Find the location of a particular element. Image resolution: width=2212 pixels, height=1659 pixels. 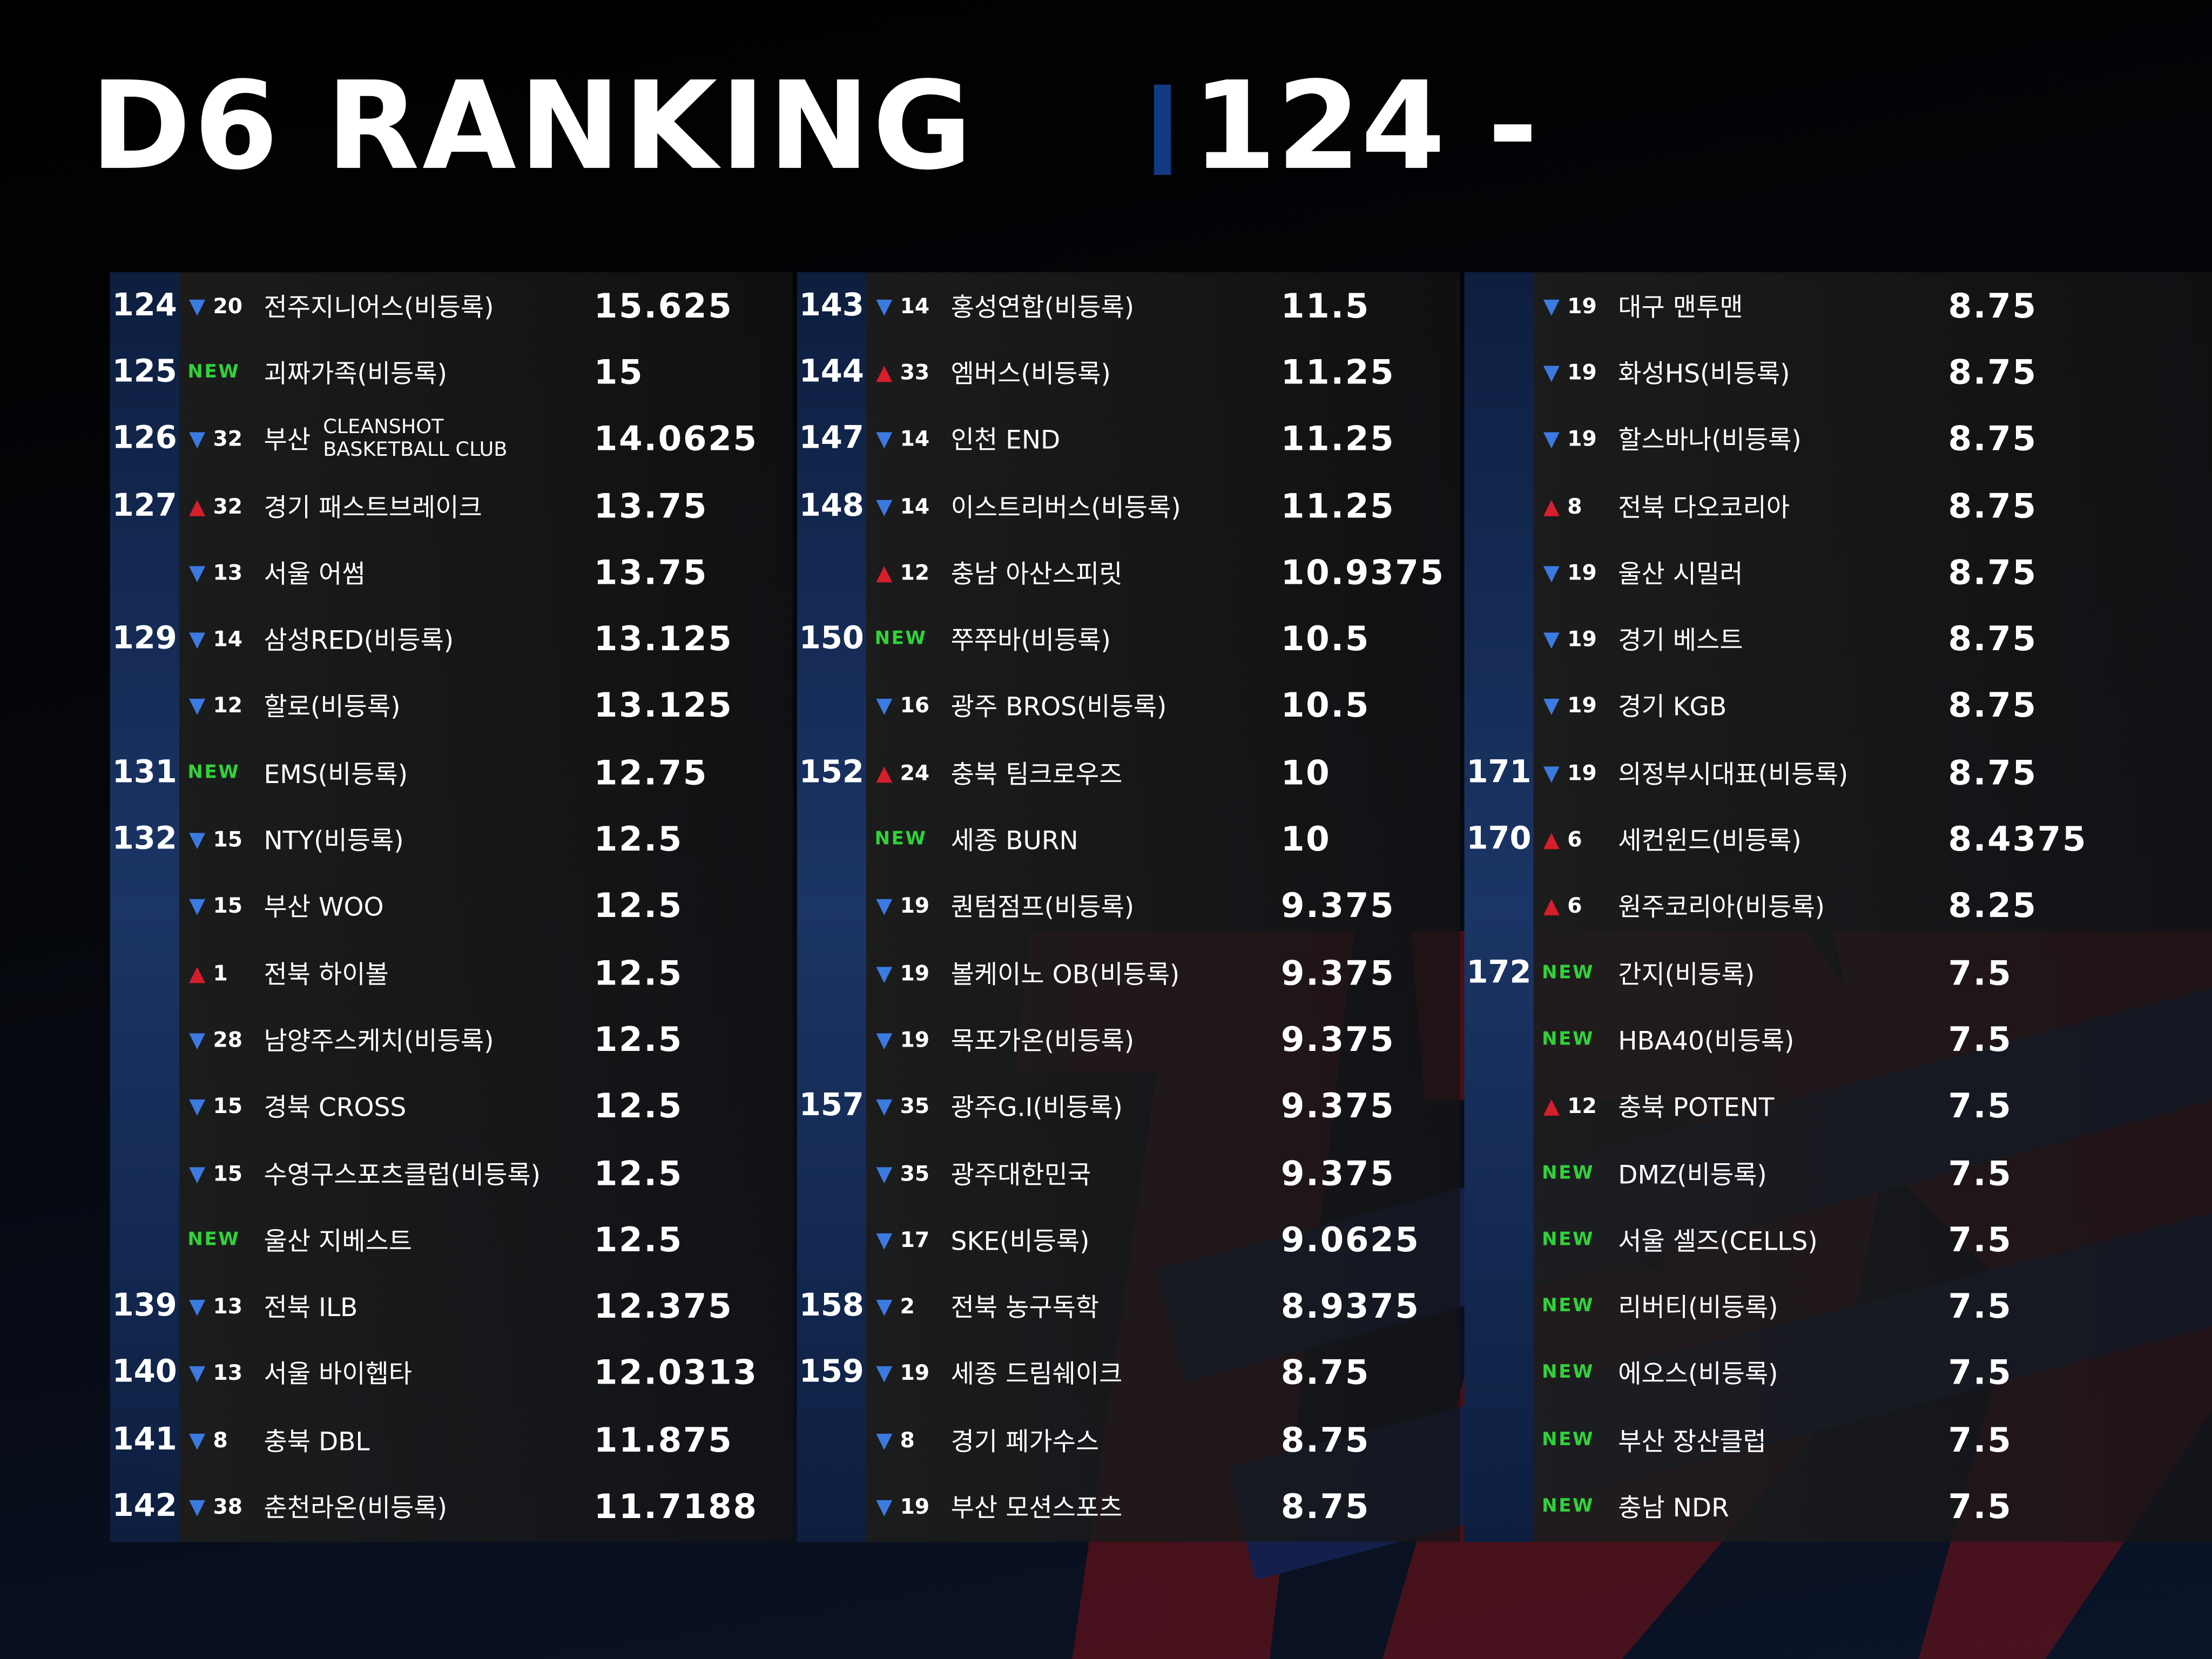

team-name: 볼케이노 OB(비등록) is located at coordinates (1065, 975).